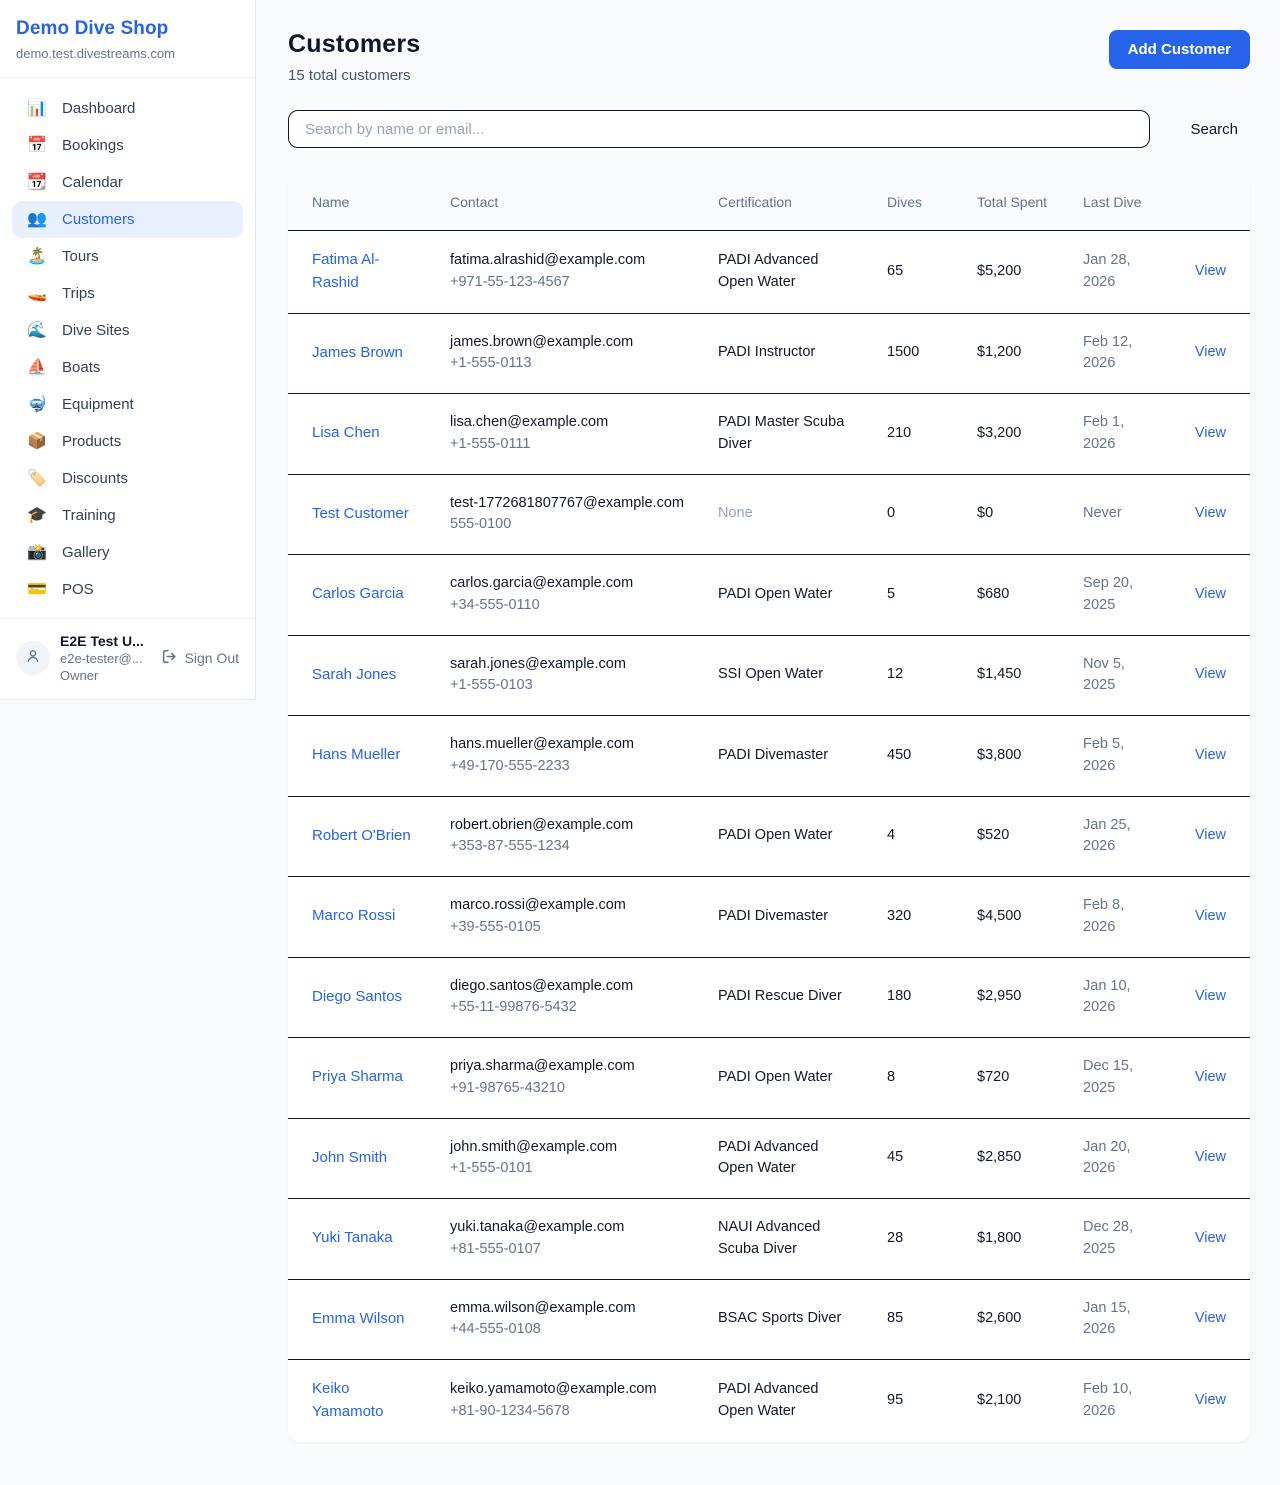 The width and height of the screenshot is (1280, 1485). Describe the element at coordinates (127, 145) in the screenshot. I see `sidebar-item-bookings: 📅 Bookings` at that location.